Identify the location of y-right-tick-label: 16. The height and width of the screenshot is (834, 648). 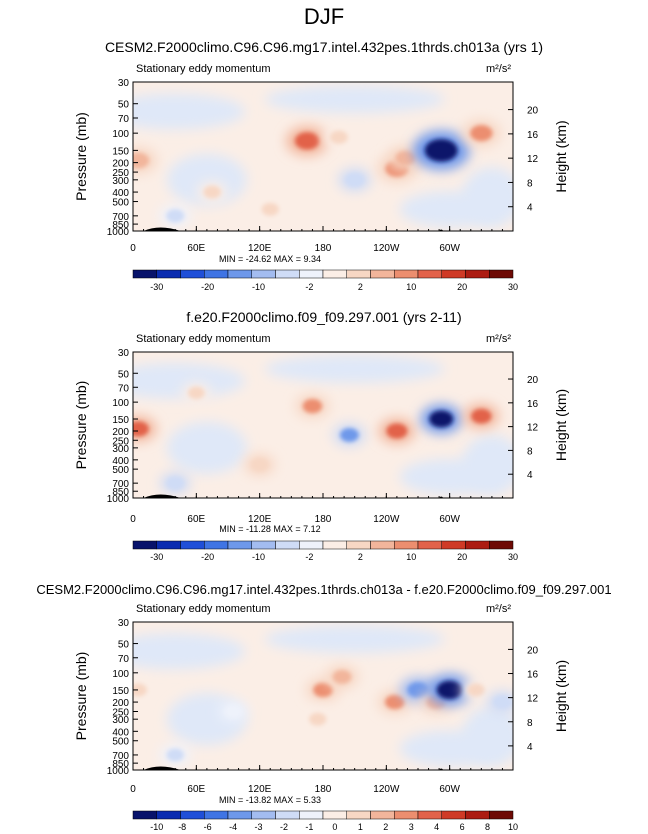
(533, 135).